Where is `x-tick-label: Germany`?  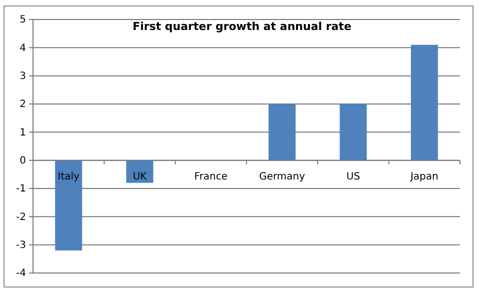
x-tick-label: Germany is located at coordinates (282, 176).